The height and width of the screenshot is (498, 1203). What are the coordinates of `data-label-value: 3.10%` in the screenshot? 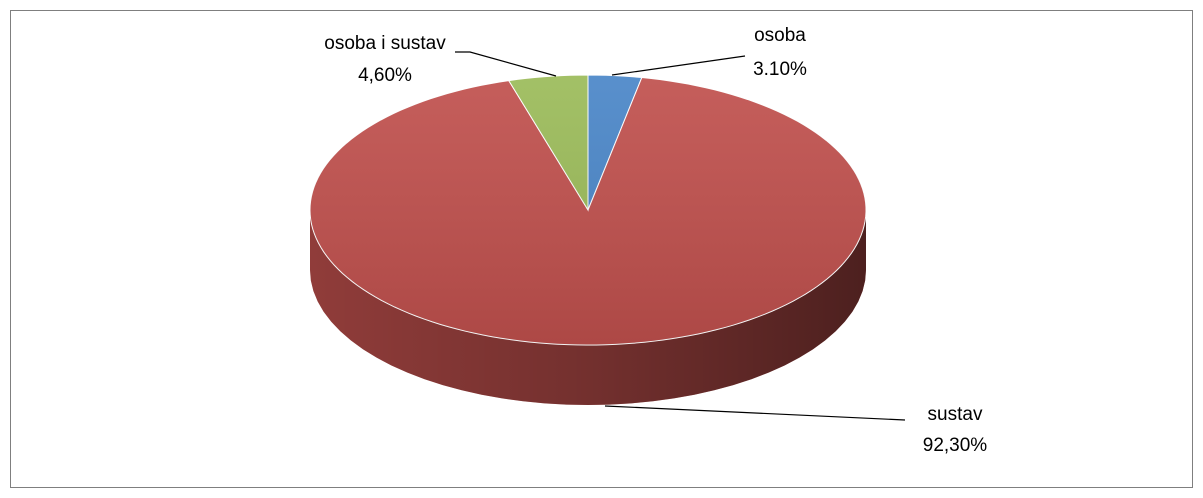 It's located at (780, 69).